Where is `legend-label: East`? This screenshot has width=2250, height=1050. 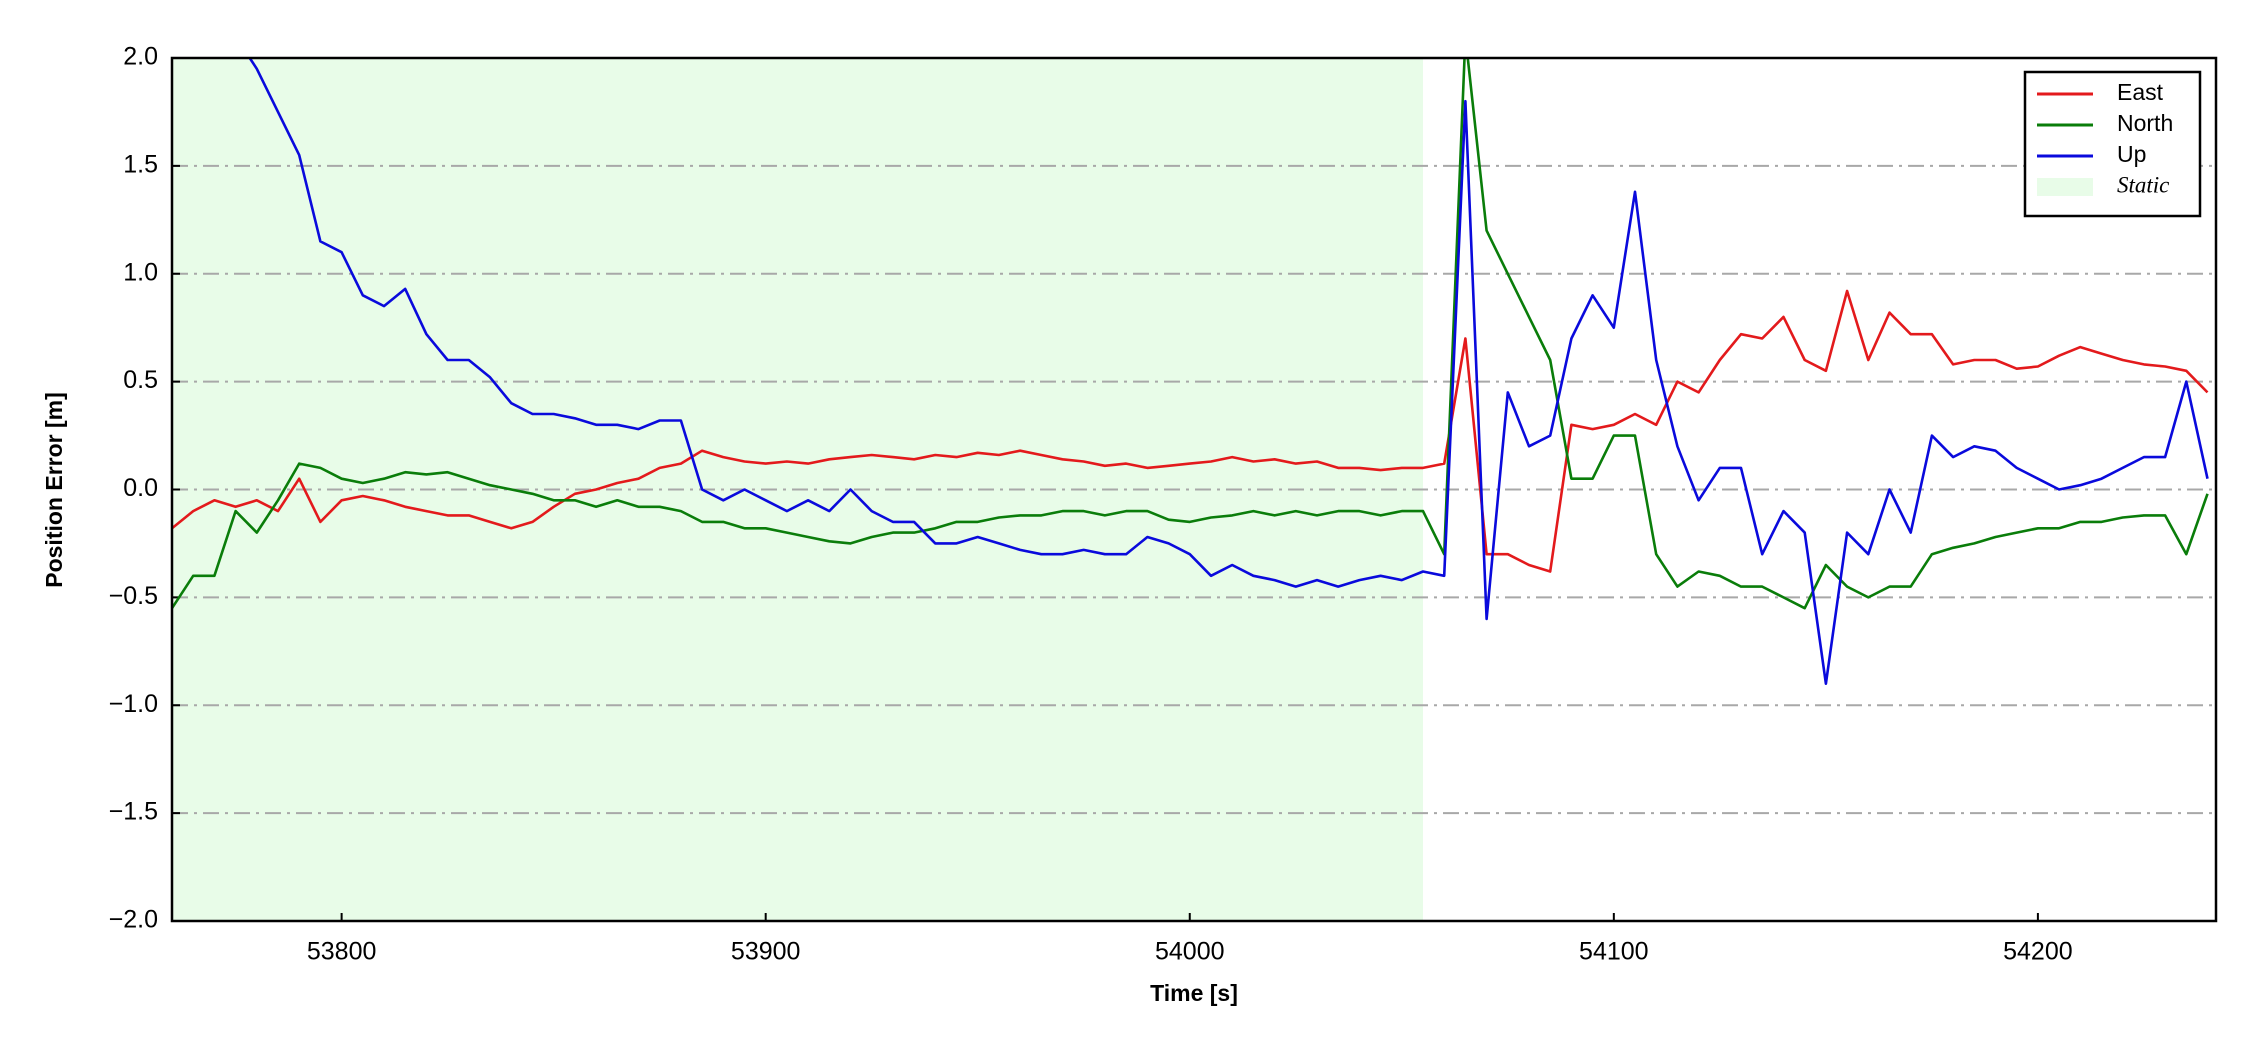
legend-label: East is located at coordinates (2140, 92).